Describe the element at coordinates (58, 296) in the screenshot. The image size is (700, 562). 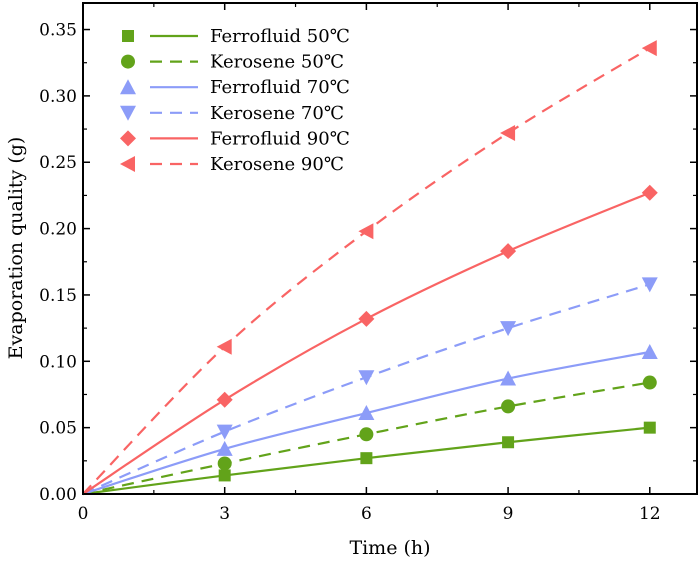
I see `y-tick-label: 0.15` at that location.